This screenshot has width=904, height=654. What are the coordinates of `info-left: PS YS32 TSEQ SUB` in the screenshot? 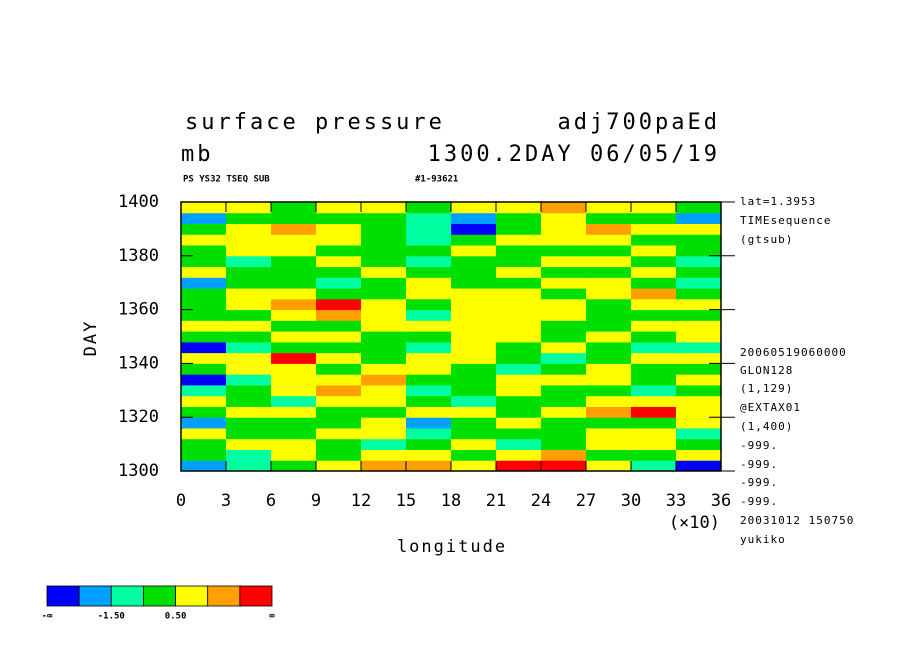 It's located at (226, 180).